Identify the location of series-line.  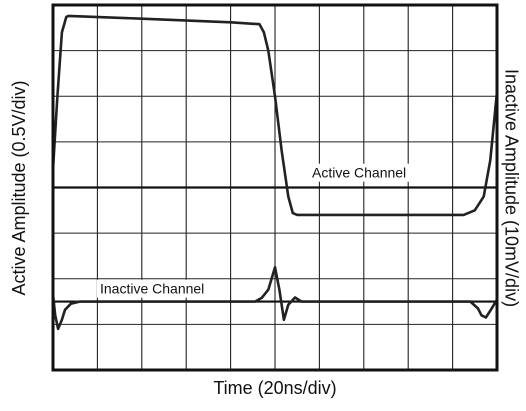
(275, 298).